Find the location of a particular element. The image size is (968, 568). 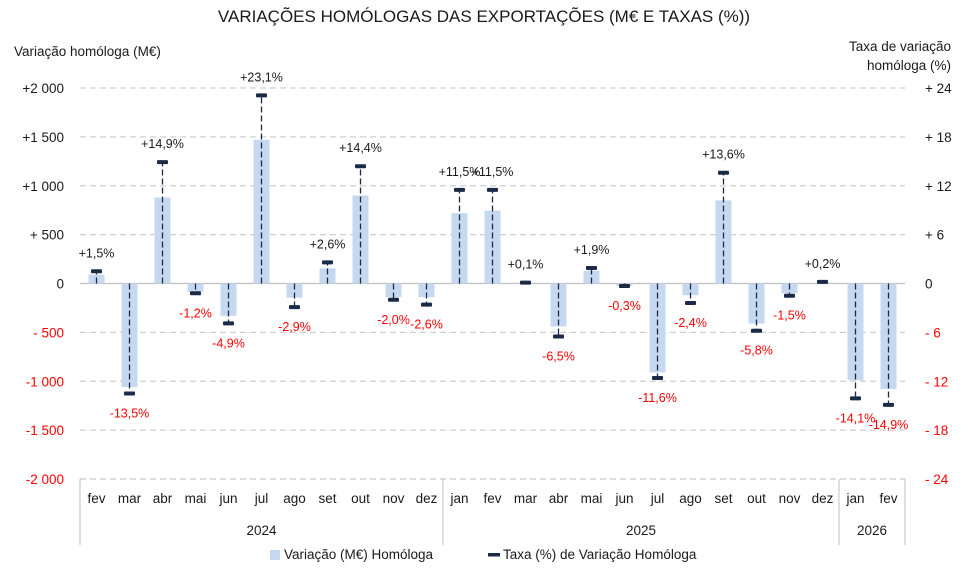

rate-label: +14,9% is located at coordinates (162, 144).